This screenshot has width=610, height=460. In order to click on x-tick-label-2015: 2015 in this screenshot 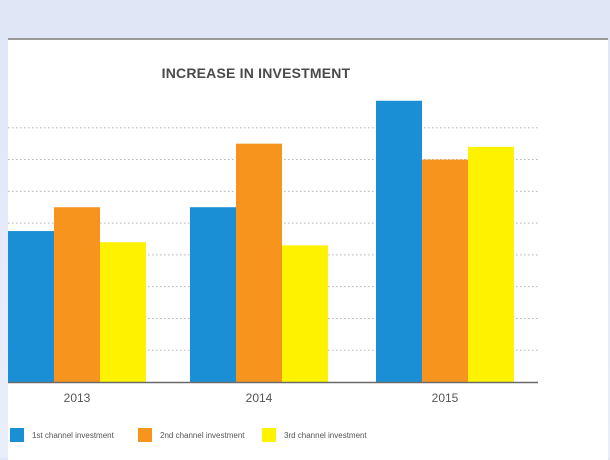, I will do `click(445, 398)`.